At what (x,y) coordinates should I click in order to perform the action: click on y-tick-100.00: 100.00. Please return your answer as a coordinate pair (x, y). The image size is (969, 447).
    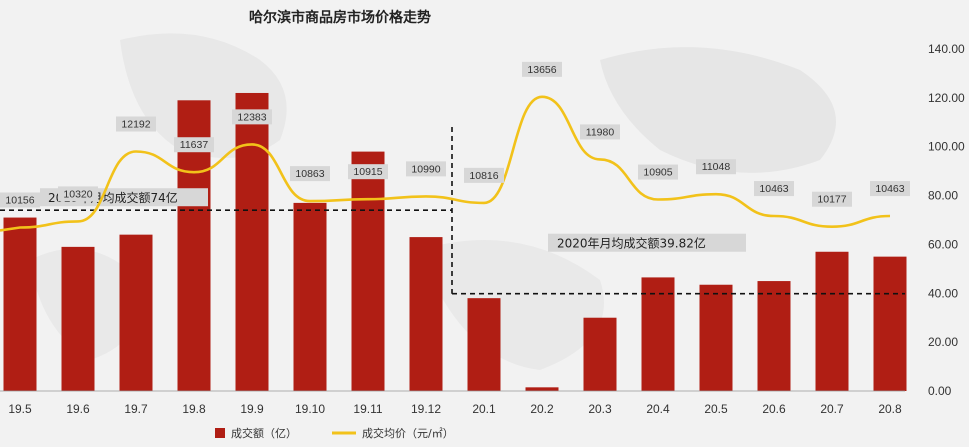
    Looking at the image, I should click on (946, 147).